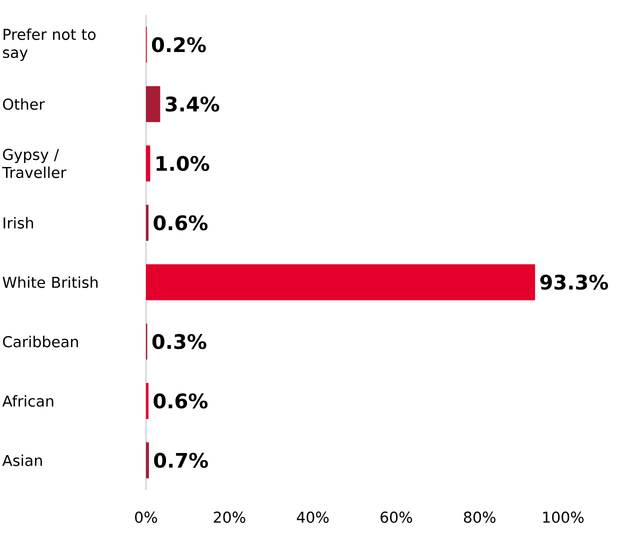 This screenshot has width=642, height=540. What do you see at coordinates (179, 44) in the screenshot?
I see `data-label: 0.2%` at bounding box center [179, 44].